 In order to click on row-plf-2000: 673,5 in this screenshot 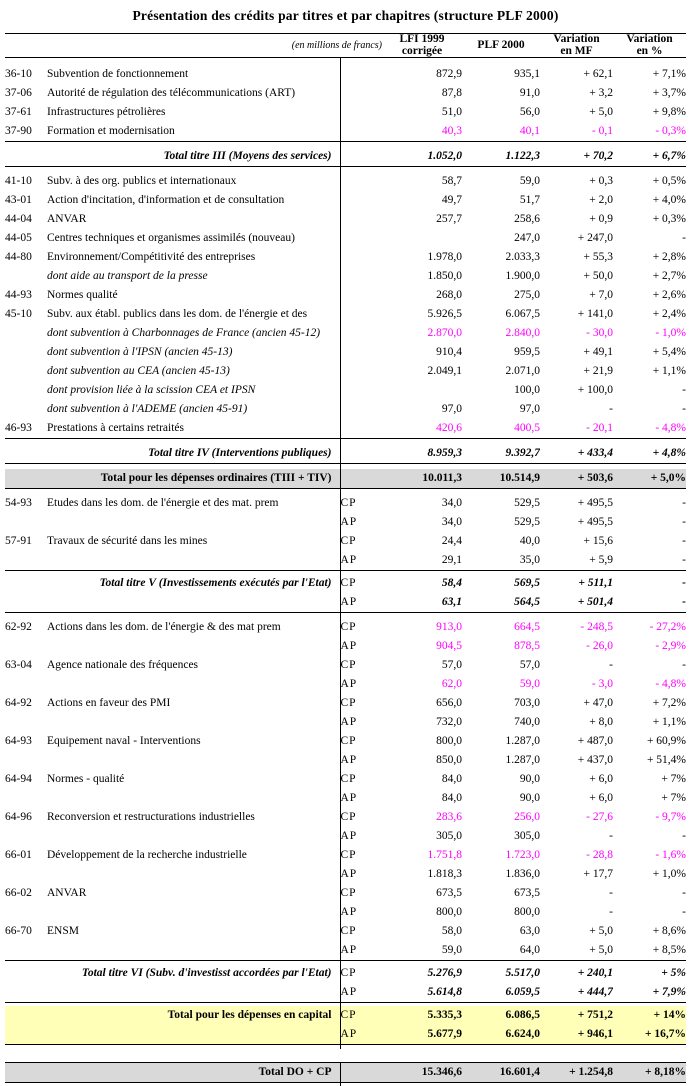, I will do `click(501, 893)`.